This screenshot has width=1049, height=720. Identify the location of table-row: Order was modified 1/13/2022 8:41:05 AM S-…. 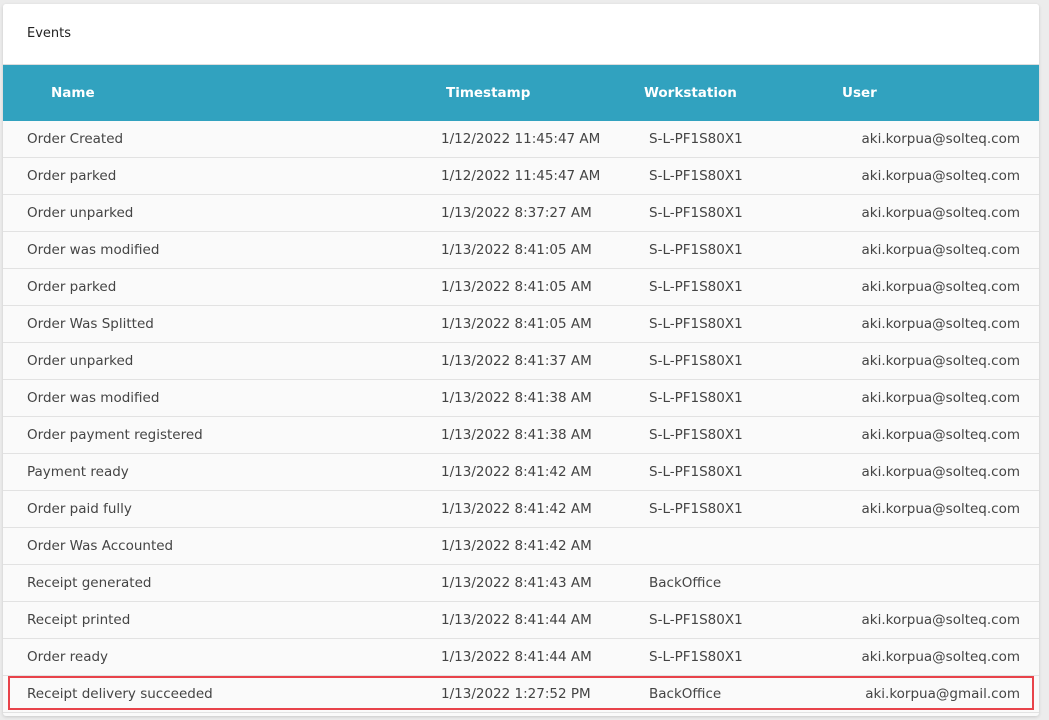
(521, 250).